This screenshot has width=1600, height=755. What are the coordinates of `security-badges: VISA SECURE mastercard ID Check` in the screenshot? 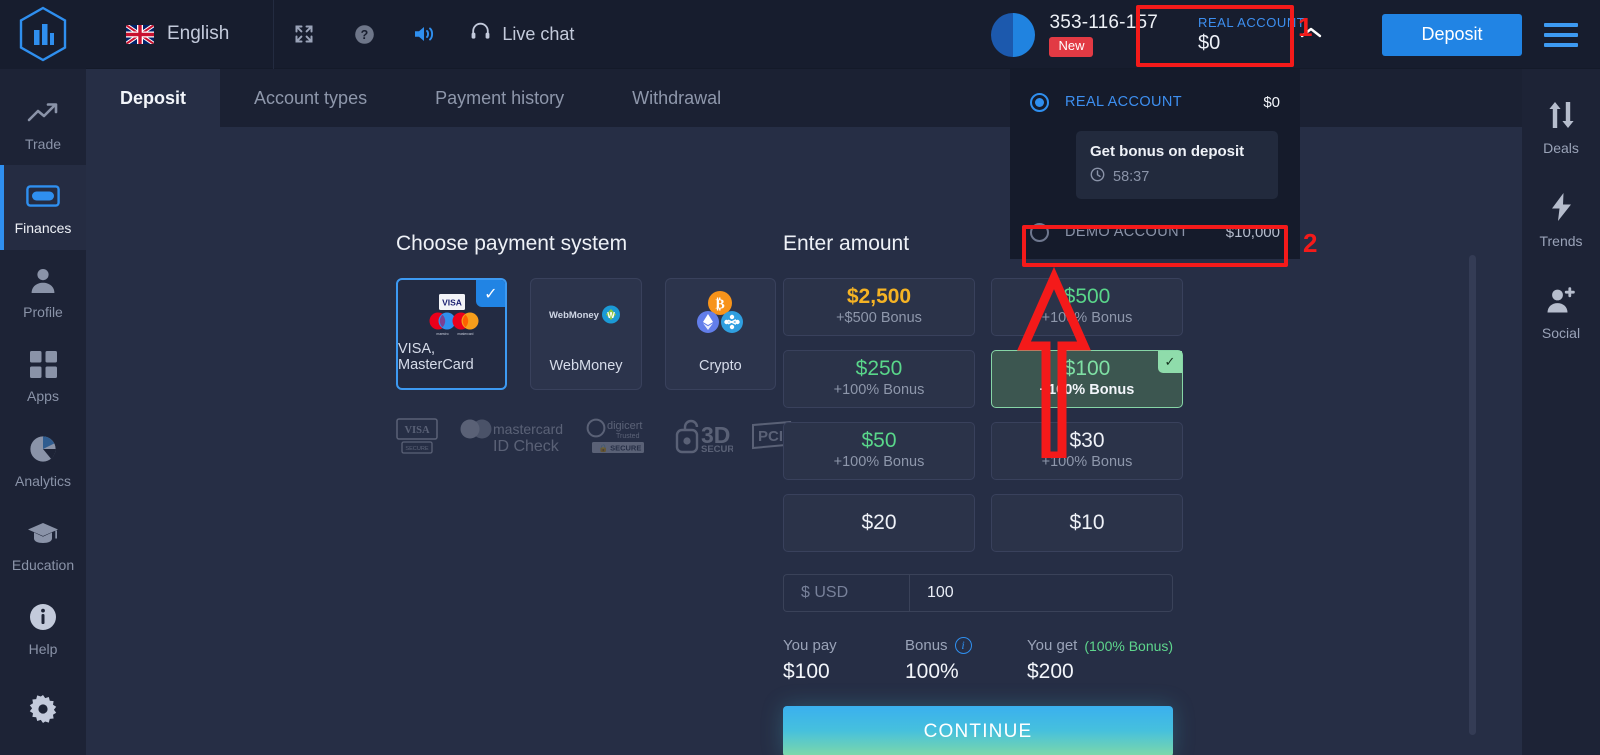 It's located at (609, 438).